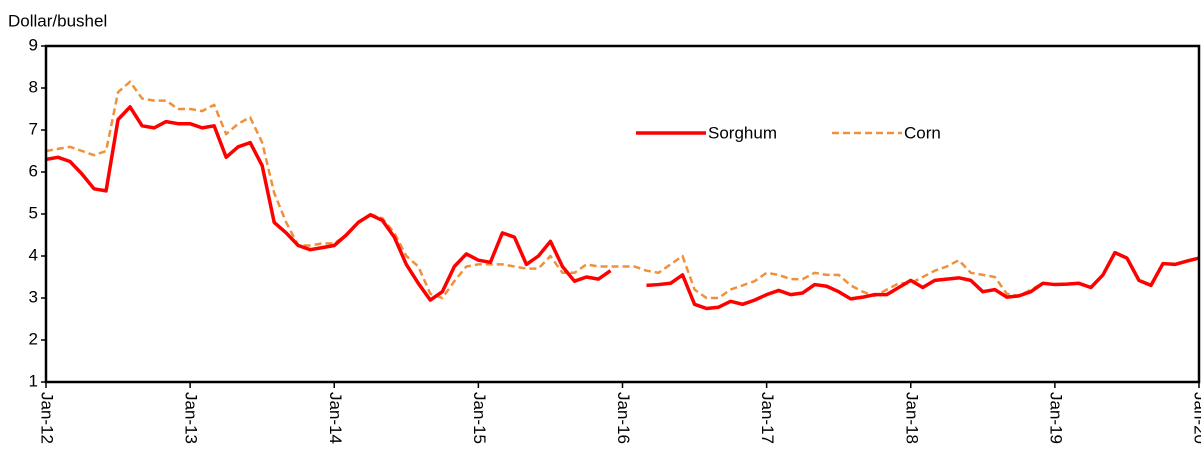 The image size is (1201, 469). Describe the element at coordinates (33, 380) in the screenshot. I see `y-tick-label: 1` at that location.